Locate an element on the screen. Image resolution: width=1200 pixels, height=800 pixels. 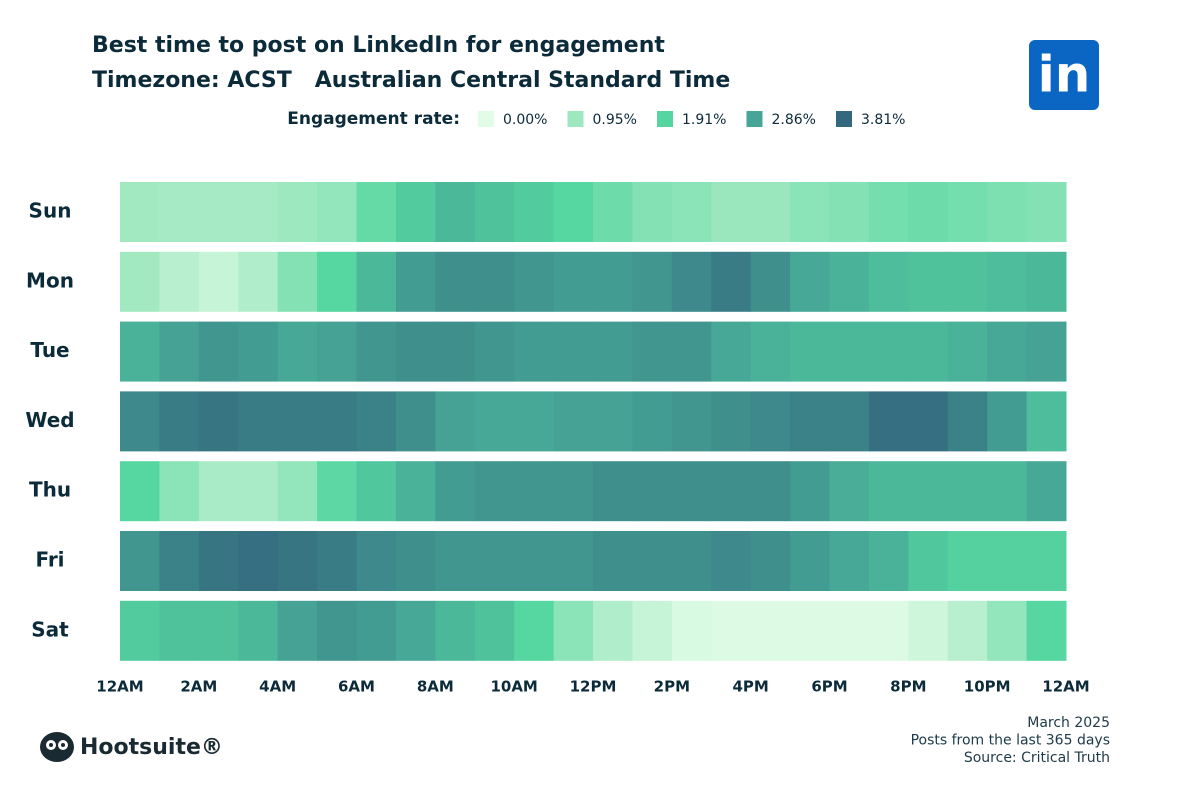
x-tick-label: 12PM is located at coordinates (593, 687).